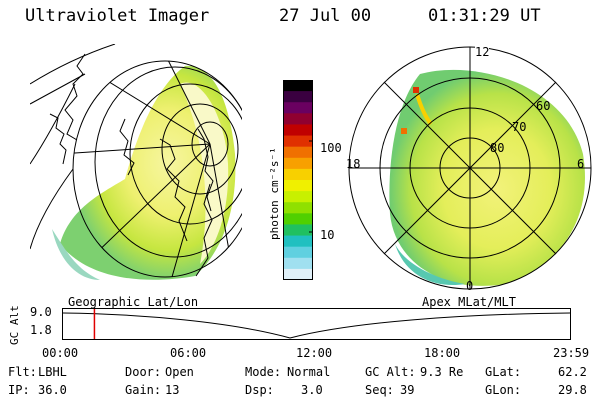 This screenshot has height=400, width=600. Describe the element at coordinates (543, 106) in the screenshot. I see `lat-label-60: 60` at that location.